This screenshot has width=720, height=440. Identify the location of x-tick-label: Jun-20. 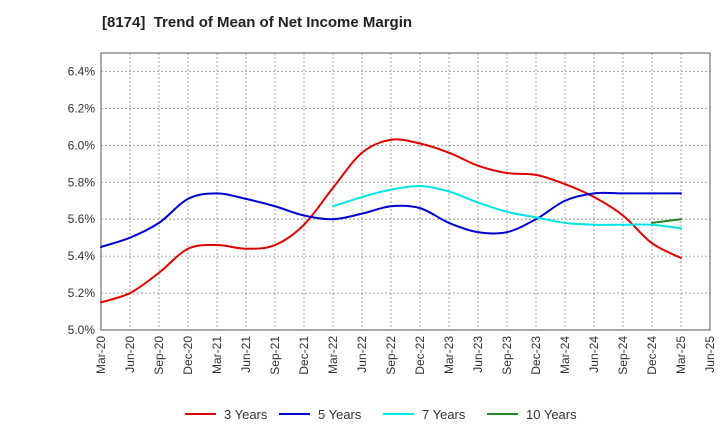
(130, 354).